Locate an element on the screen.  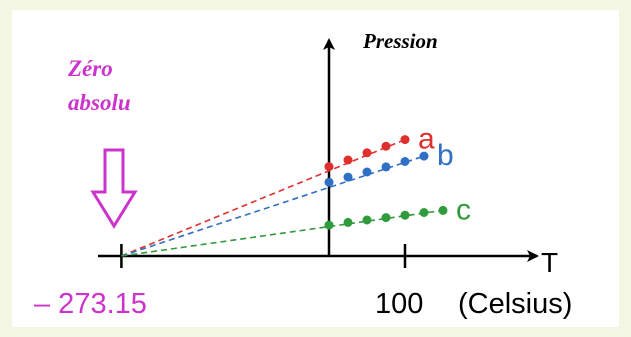
series-label-c: c is located at coordinates (463, 209).